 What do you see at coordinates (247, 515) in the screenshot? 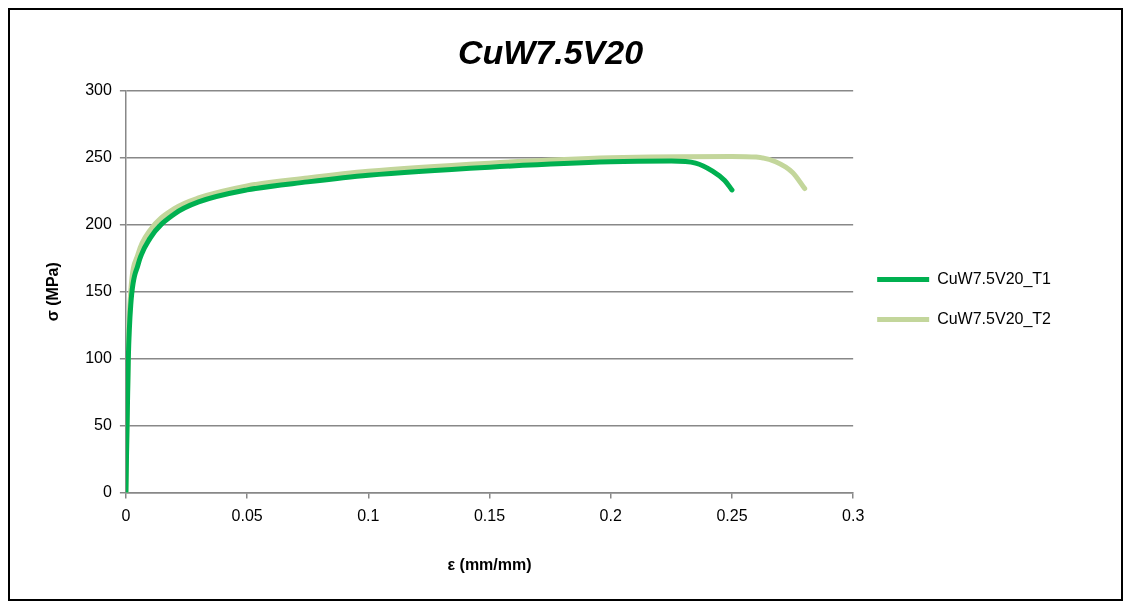
I see `x-tick-label: 0.05` at bounding box center [247, 515].